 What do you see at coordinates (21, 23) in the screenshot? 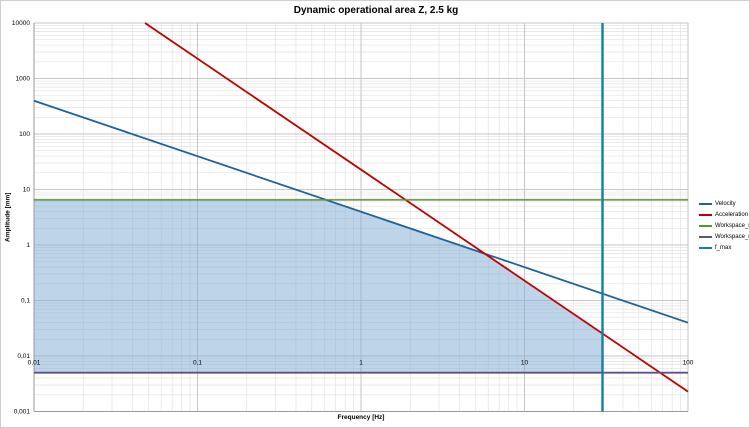
I see `y-tick-label: 10000` at bounding box center [21, 23].